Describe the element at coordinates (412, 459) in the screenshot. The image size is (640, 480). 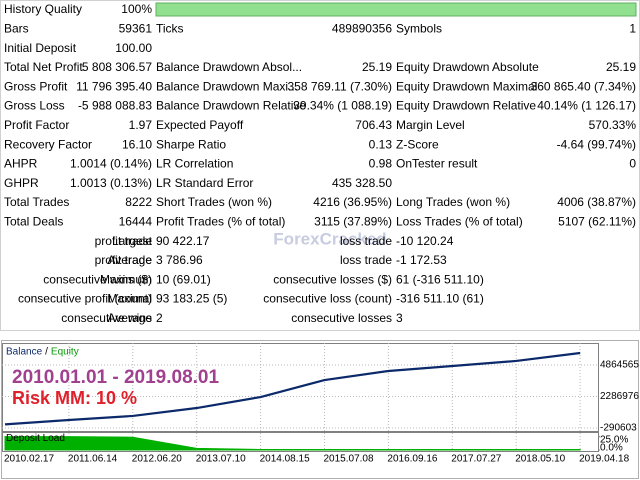
I see `x-tick-label: 2016.09.16` at that location.